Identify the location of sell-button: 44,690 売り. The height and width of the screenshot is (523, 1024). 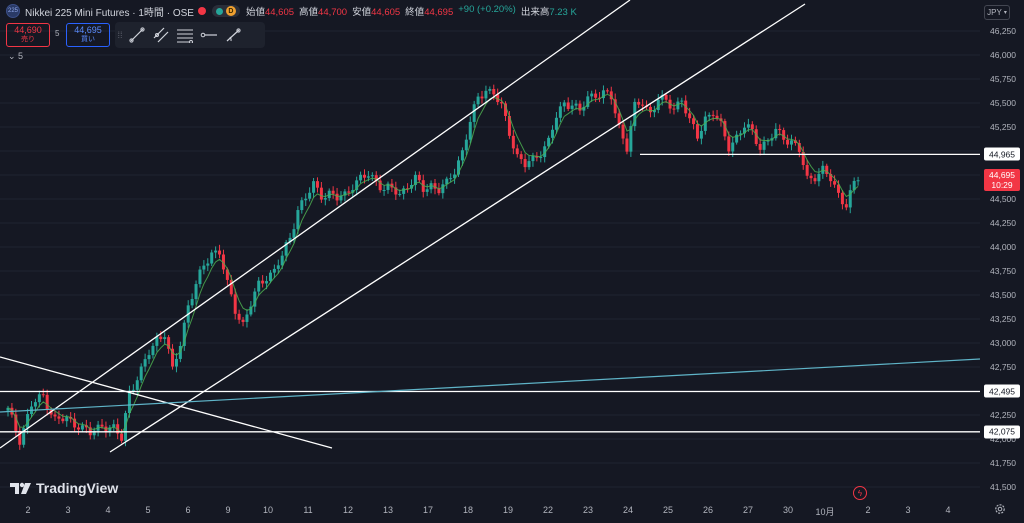
(28, 35).